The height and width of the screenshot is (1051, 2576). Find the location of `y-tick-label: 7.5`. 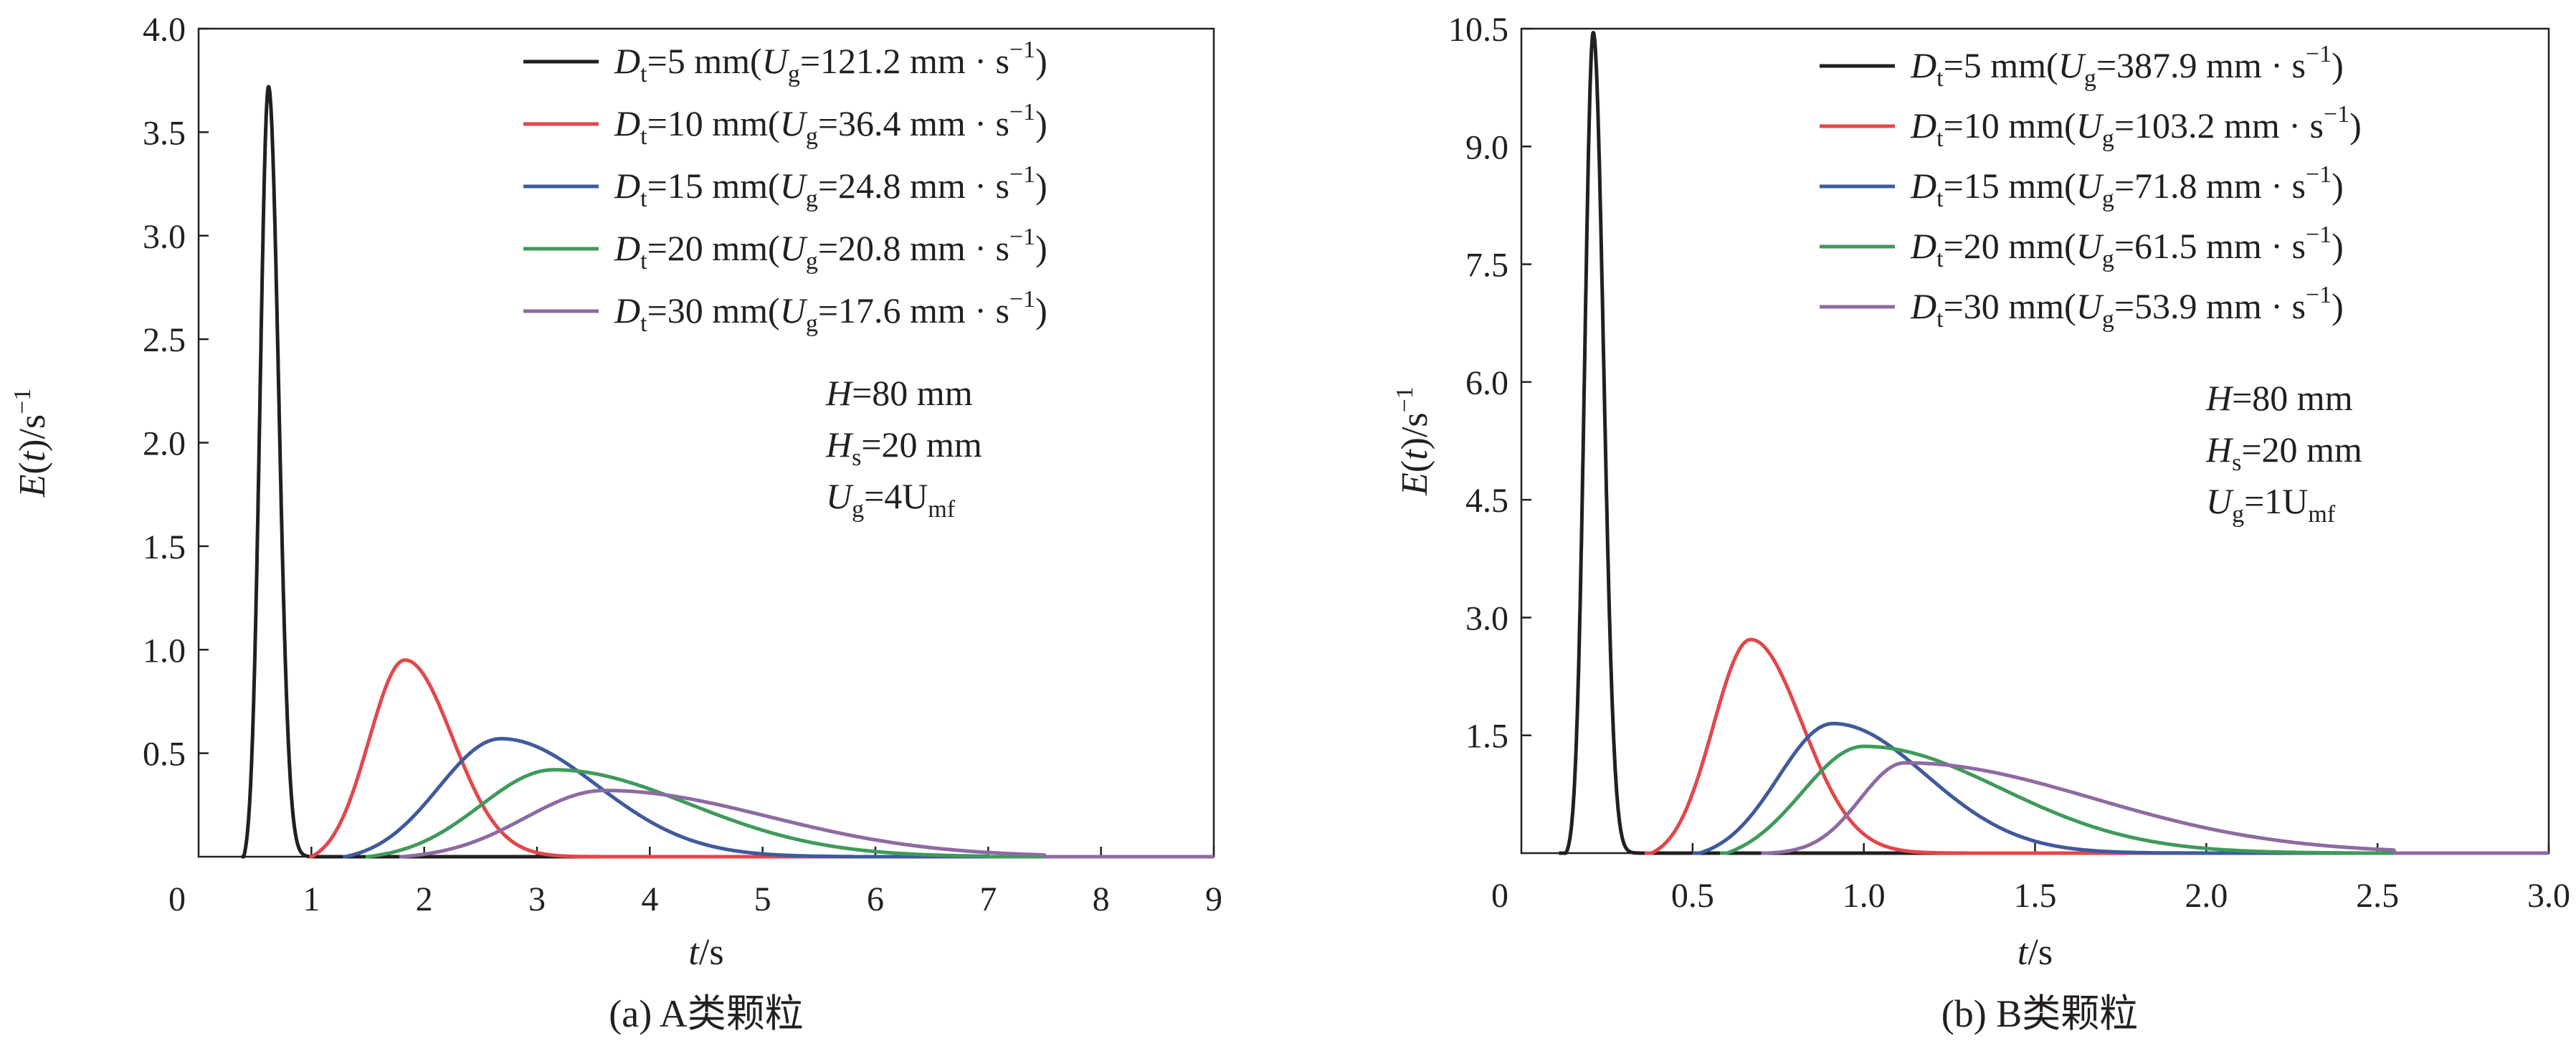

y-tick-label: 7.5 is located at coordinates (1486, 266).